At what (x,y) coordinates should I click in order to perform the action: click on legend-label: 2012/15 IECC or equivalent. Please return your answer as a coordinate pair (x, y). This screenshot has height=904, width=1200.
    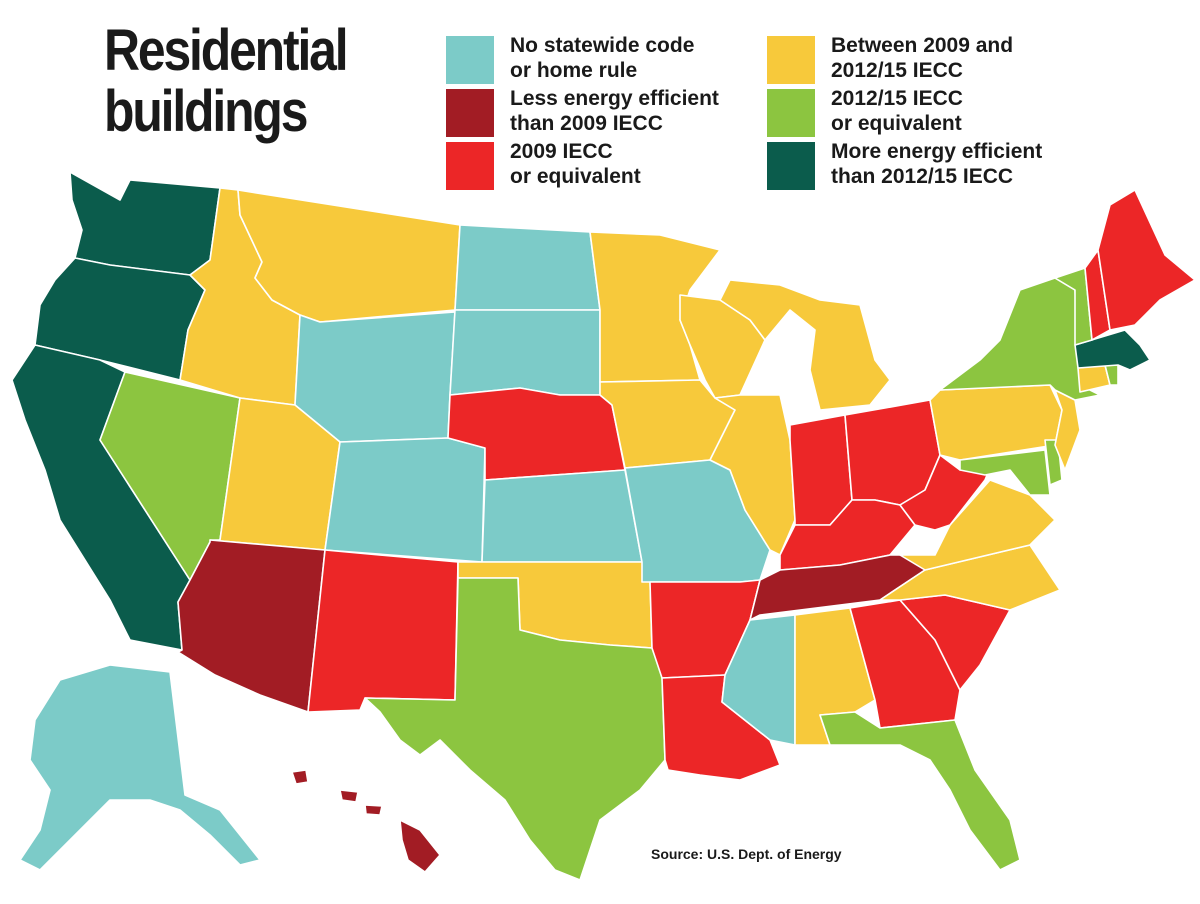
    Looking at the image, I should click on (897, 111).